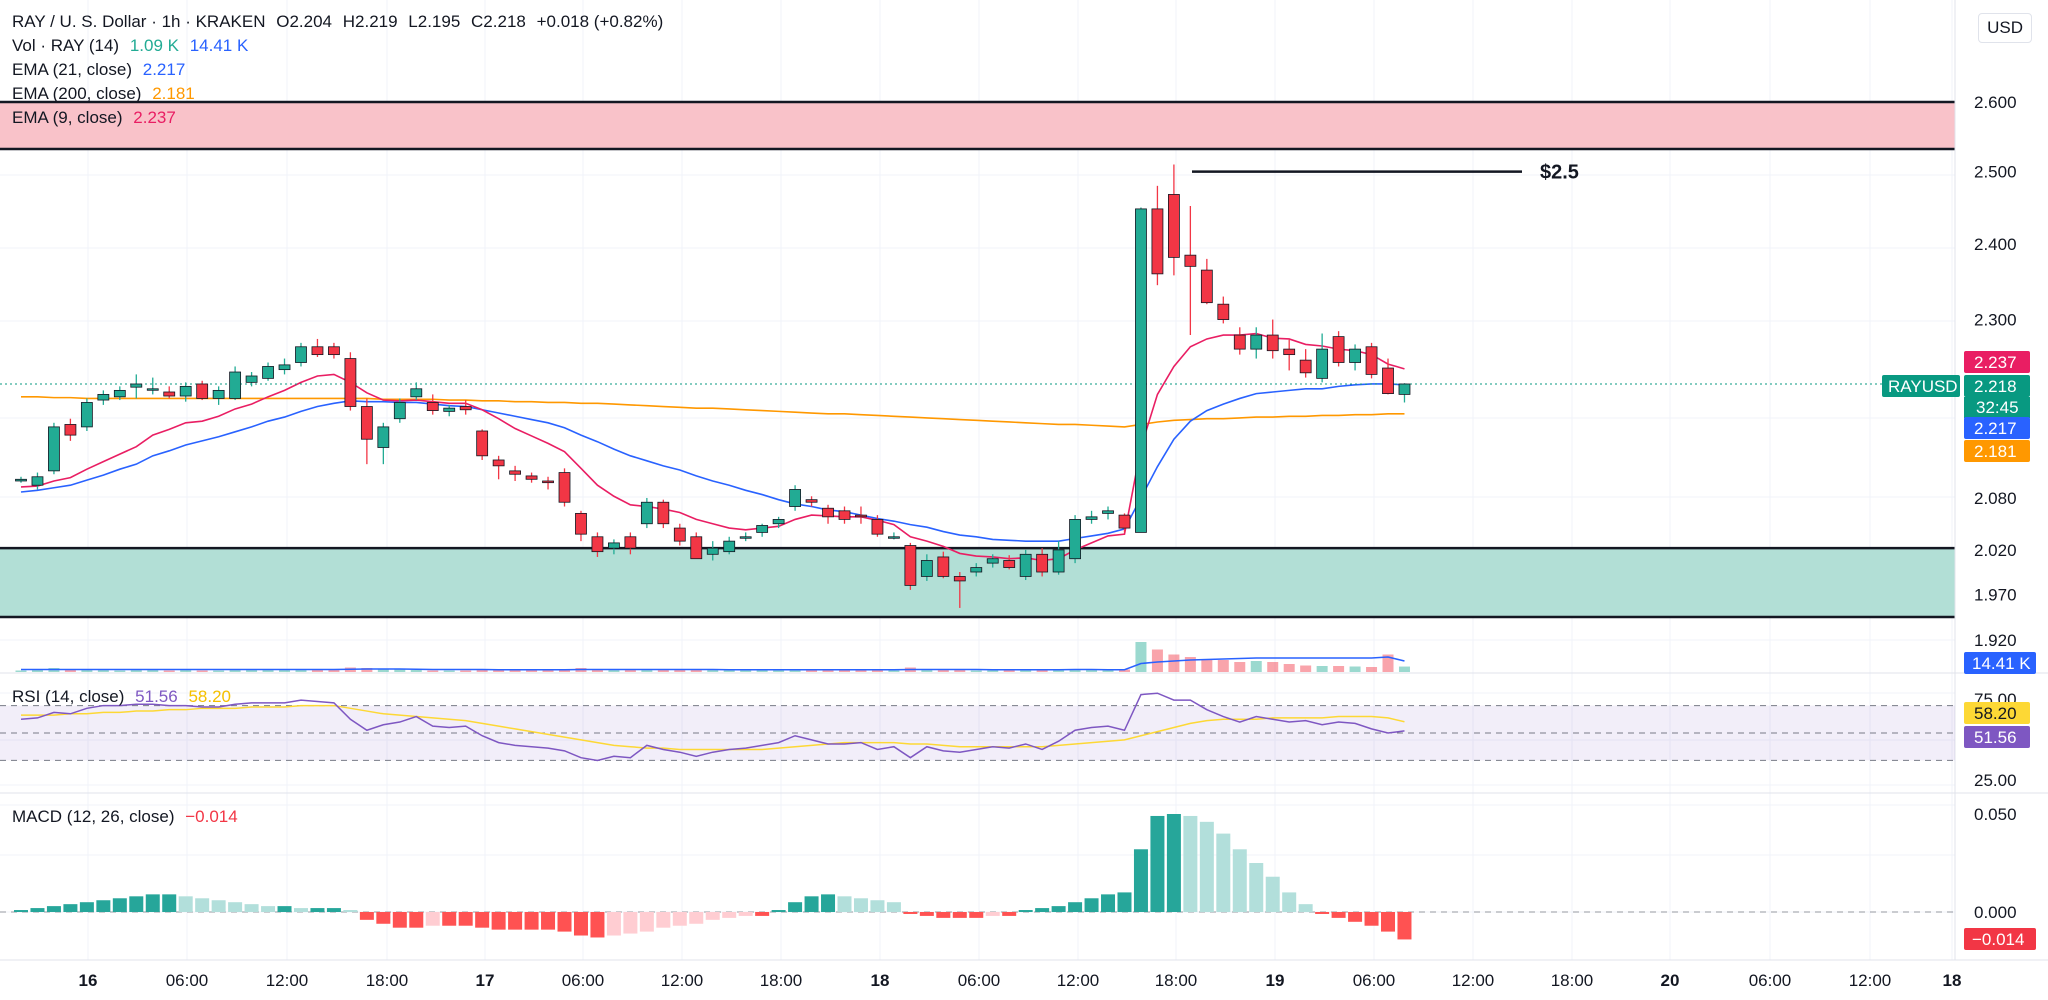 The width and height of the screenshot is (2048, 1000). What do you see at coordinates (77, 93) in the screenshot?
I see `ema200-label: EMA (200, close)` at bounding box center [77, 93].